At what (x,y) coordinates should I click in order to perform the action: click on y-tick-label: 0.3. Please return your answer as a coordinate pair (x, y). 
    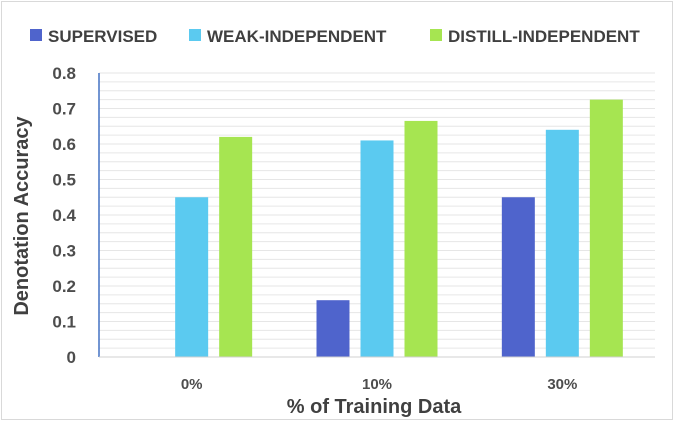
    Looking at the image, I should click on (64, 251).